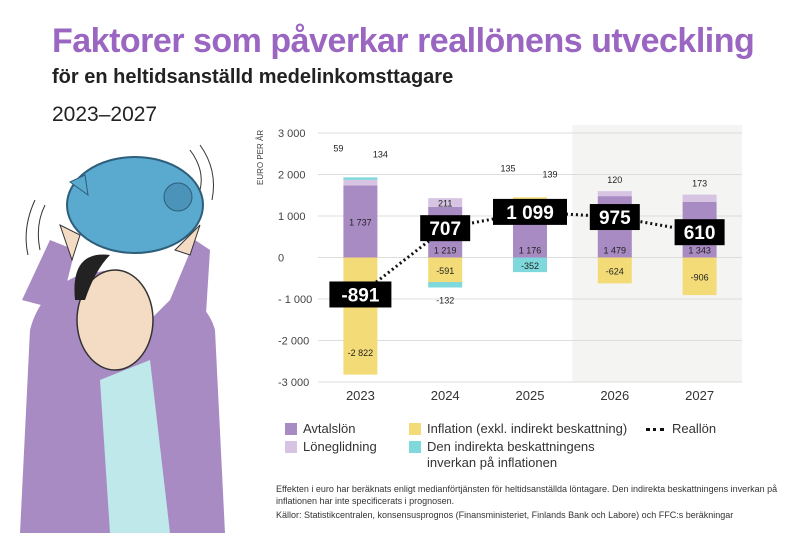 The width and height of the screenshot is (800, 533). I want to click on x-tick-label: 2023, so click(360, 395).